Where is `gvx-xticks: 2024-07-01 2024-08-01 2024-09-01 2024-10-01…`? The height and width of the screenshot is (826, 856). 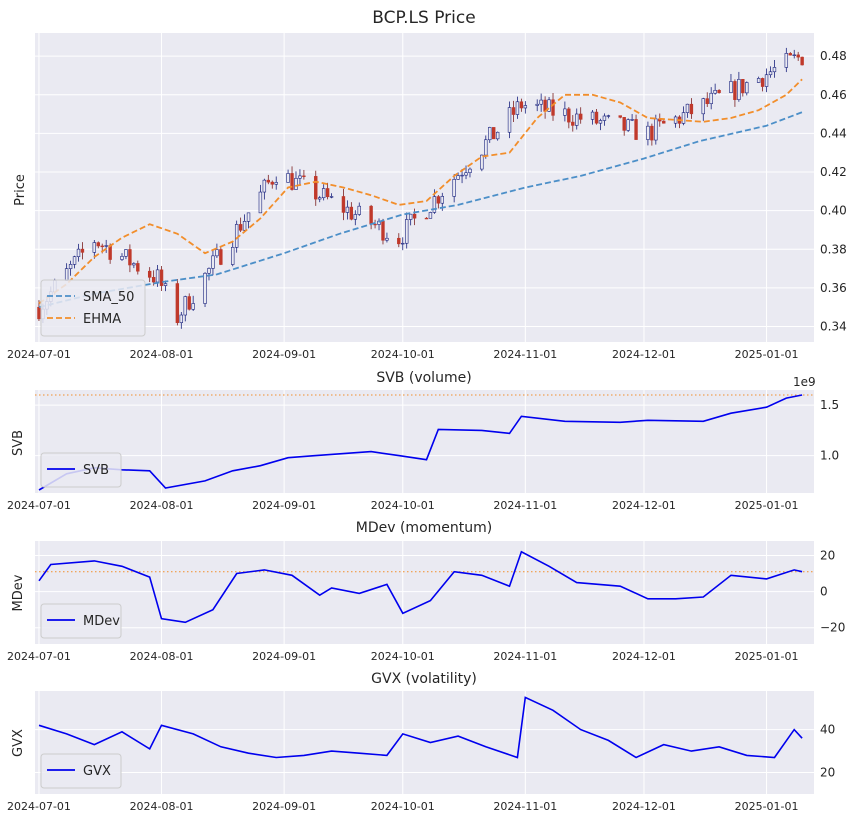 gvx-xticks: 2024-07-01 2024-08-01 2024-09-01 2024-10-01… is located at coordinates (403, 806).